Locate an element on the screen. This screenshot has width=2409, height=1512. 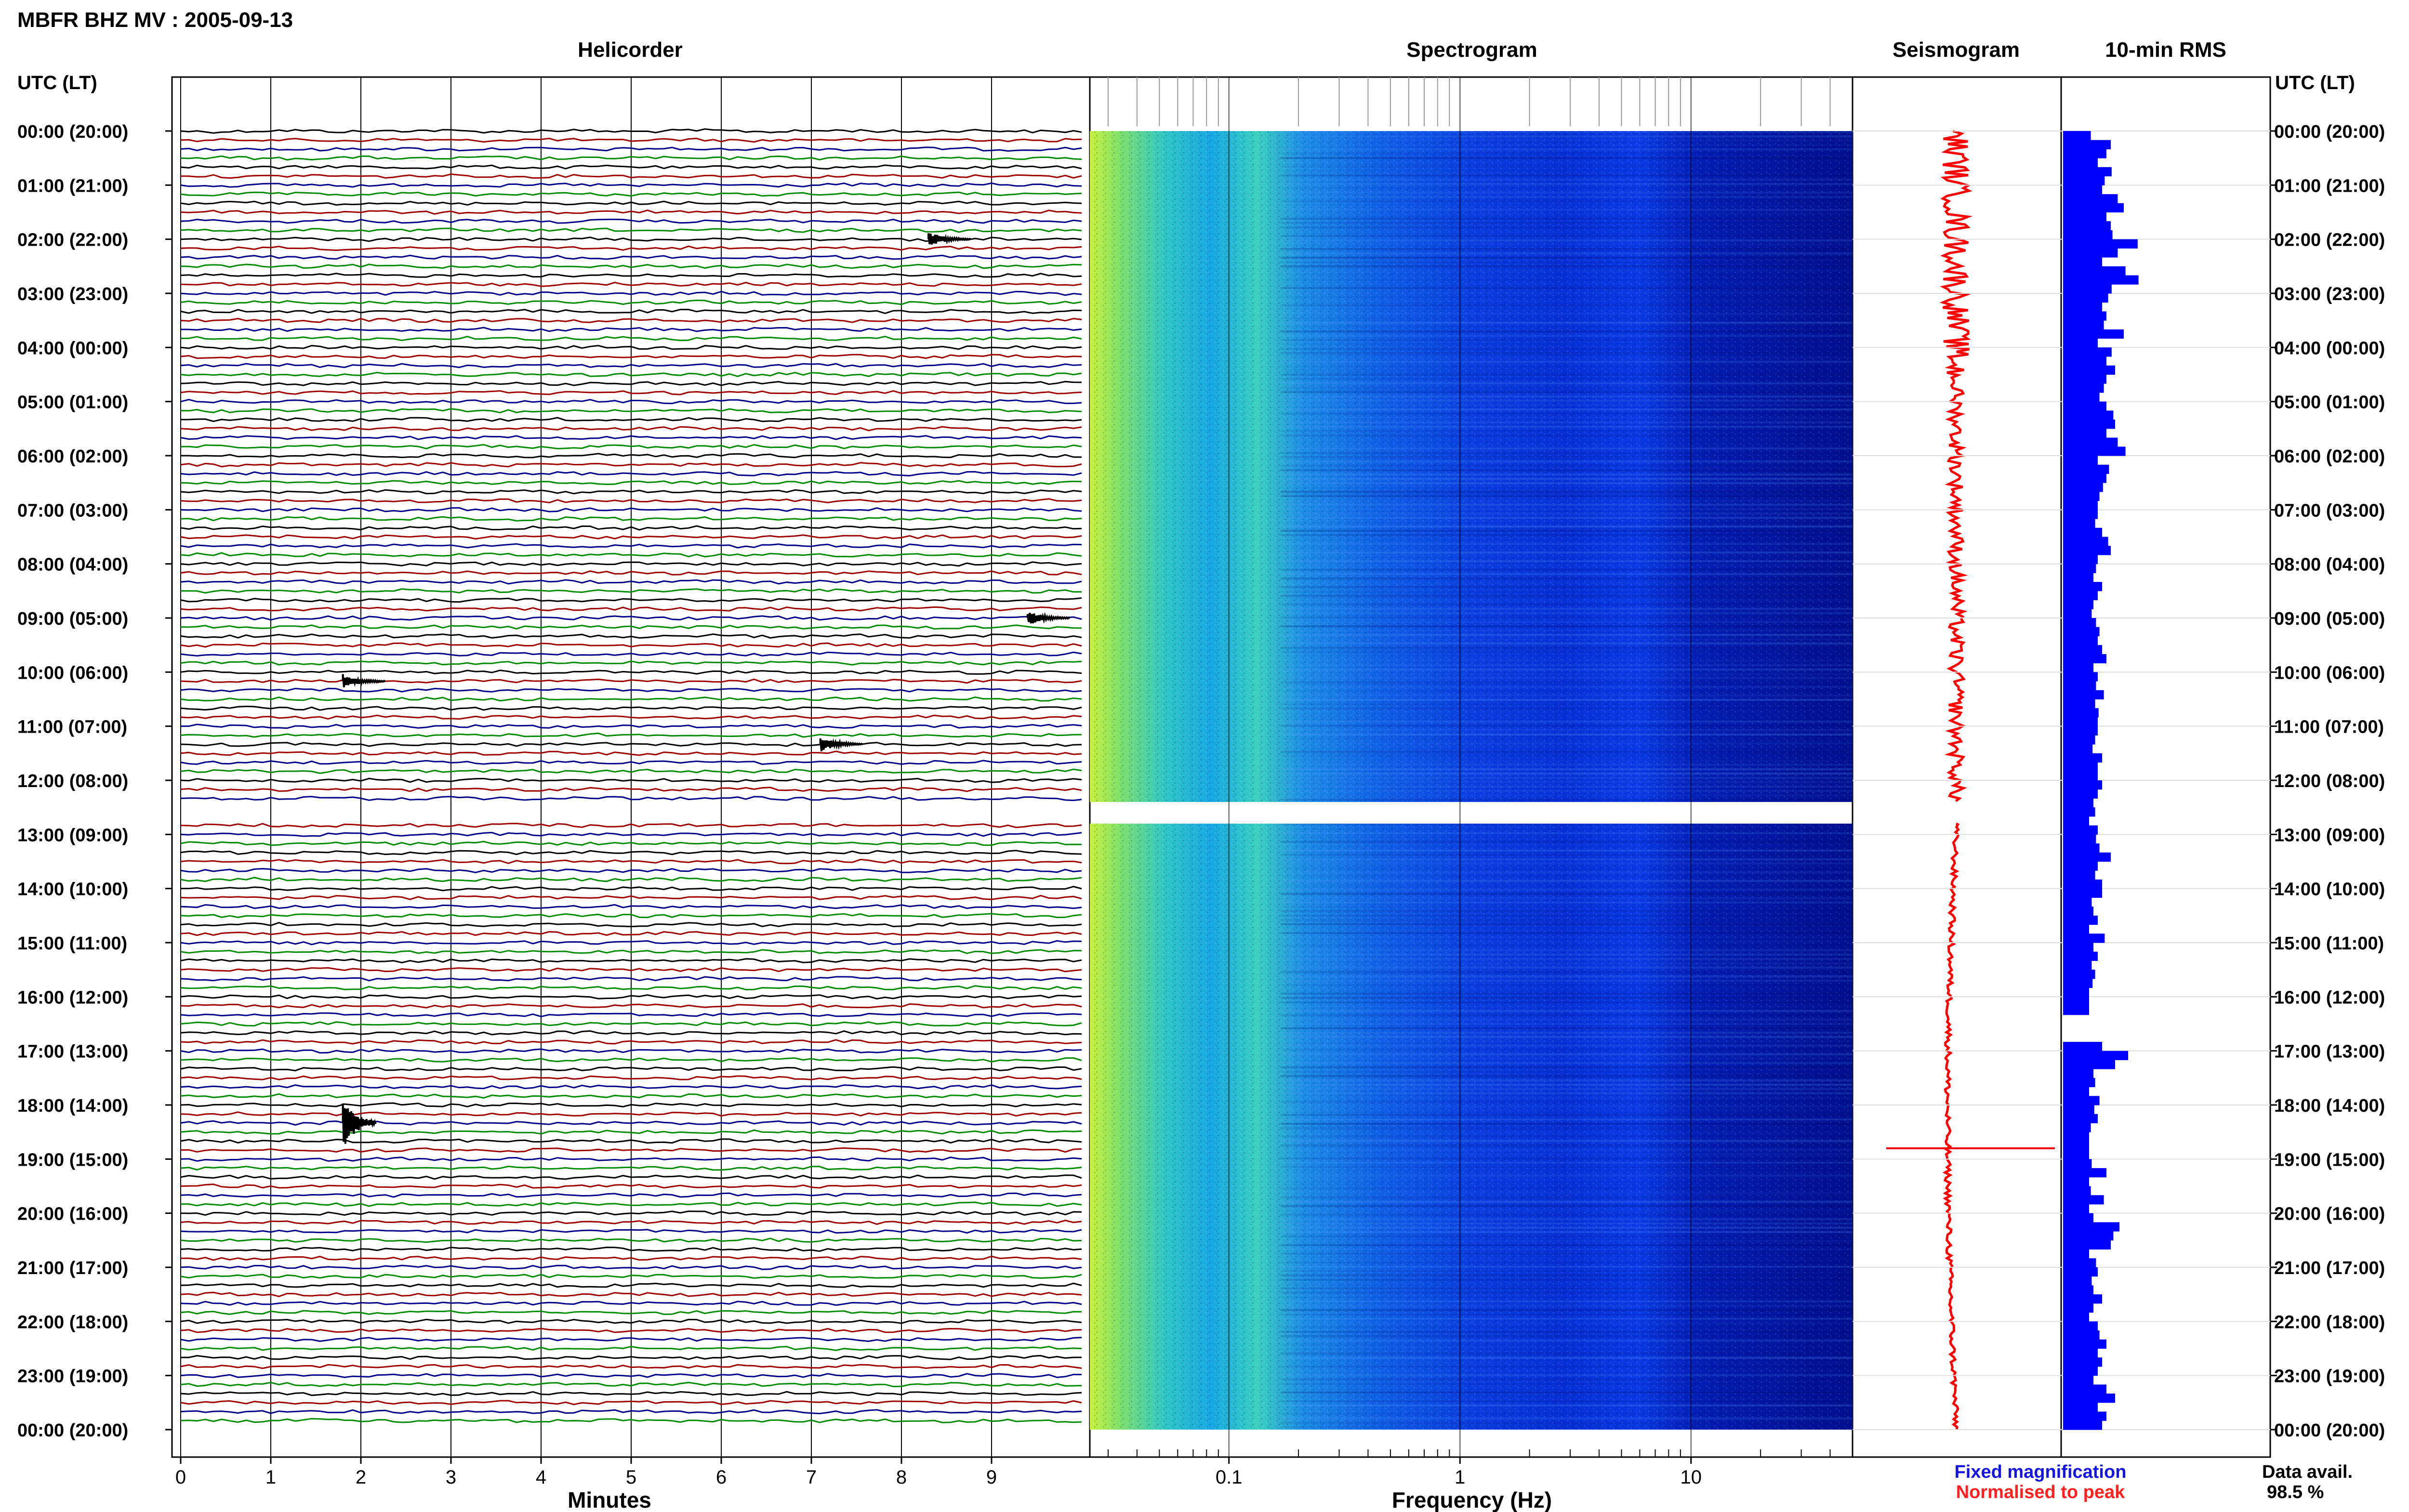
helicorder-header: Helicorder is located at coordinates (630, 50).